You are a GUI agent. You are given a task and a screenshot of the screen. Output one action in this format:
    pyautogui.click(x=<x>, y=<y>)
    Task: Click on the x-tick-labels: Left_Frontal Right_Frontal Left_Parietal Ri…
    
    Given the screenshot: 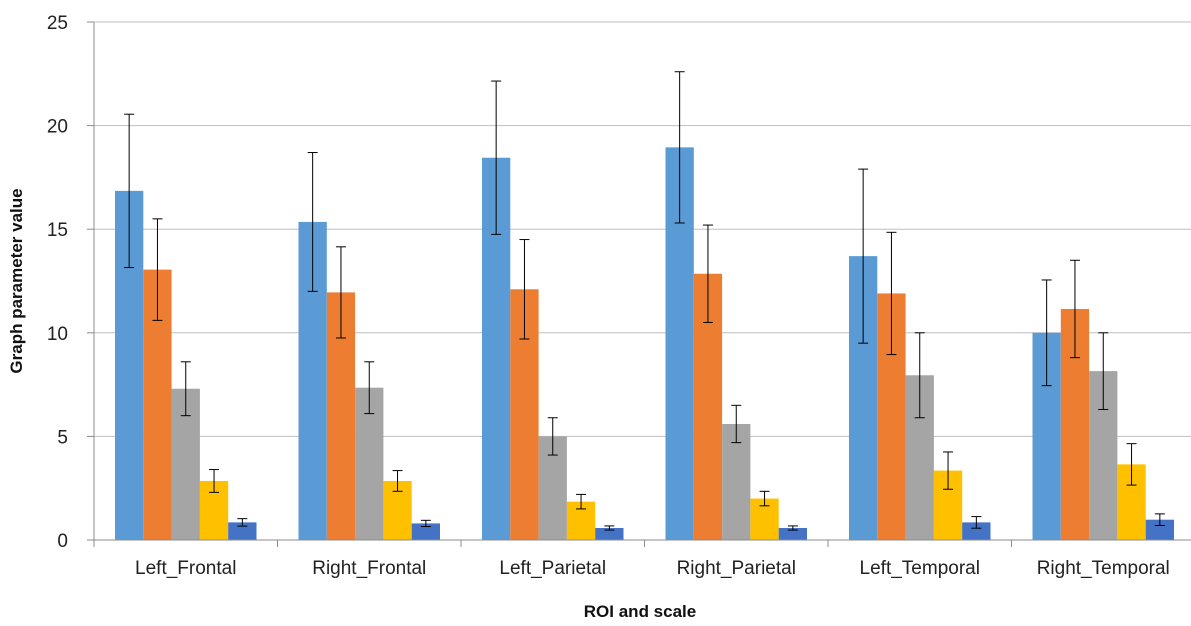 What is the action you would take?
    pyautogui.click(x=652, y=568)
    